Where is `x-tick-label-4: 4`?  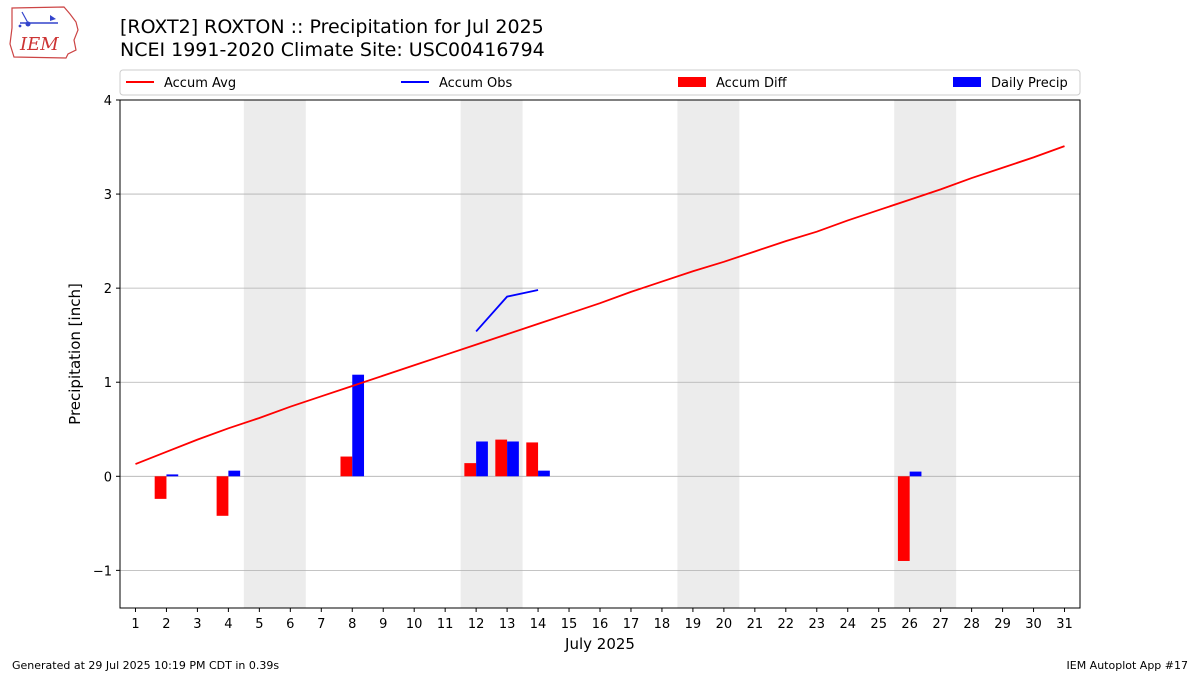 x-tick-label-4: 4 is located at coordinates (228, 624).